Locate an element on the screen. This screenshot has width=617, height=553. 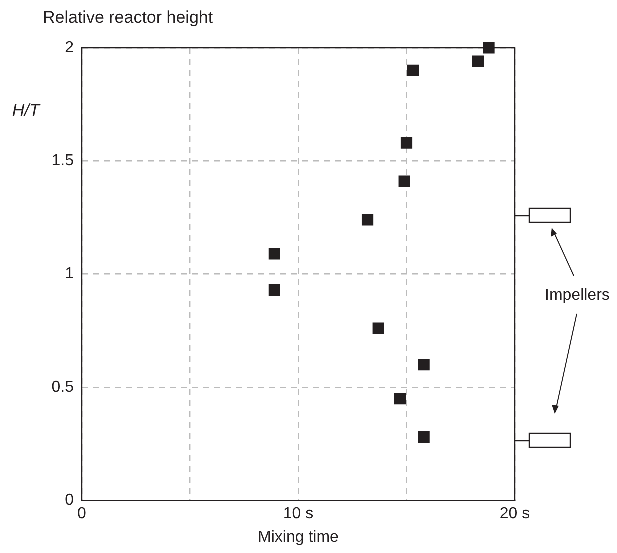
x-axis-title: Mixing time is located at coordinates (299, 537).